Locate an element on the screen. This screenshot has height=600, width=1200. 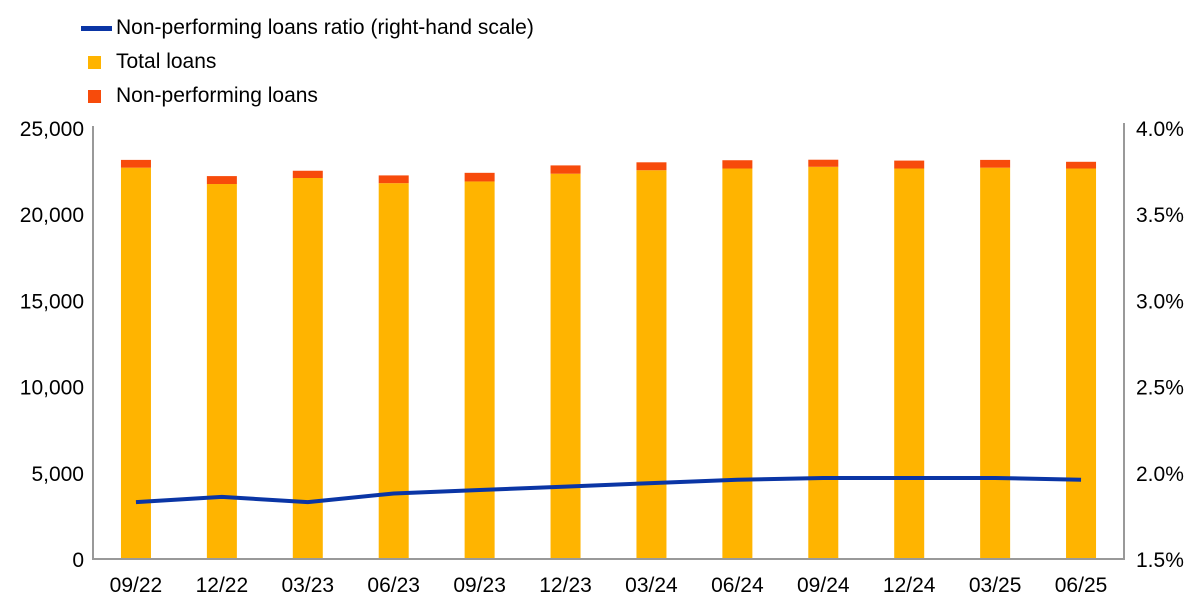
x-axis-tick-label: 12/22 is located at coordinates (222, 585).